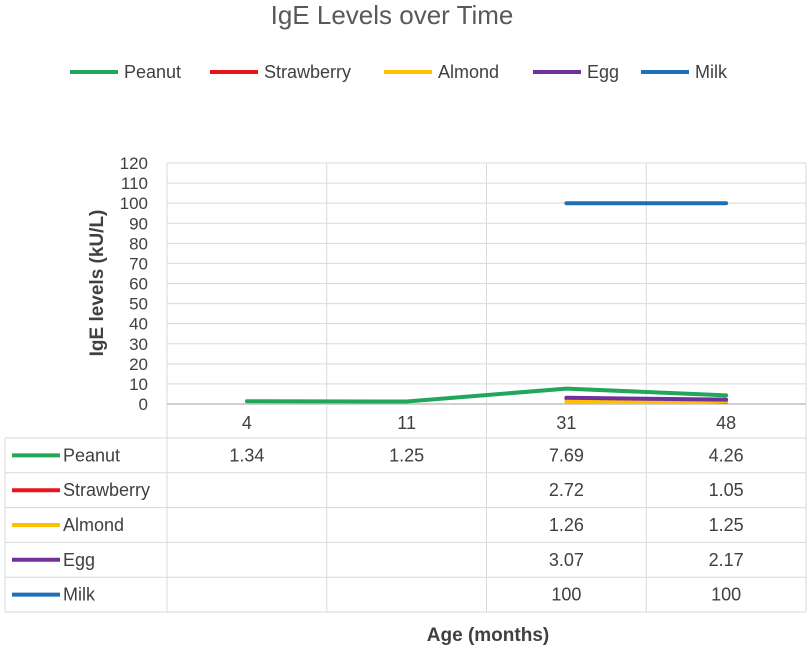 The image size is (810, 652). Describe the element at coordinates (138, 243) in the screenshot. I see `y-tick-80: 80` at that location.